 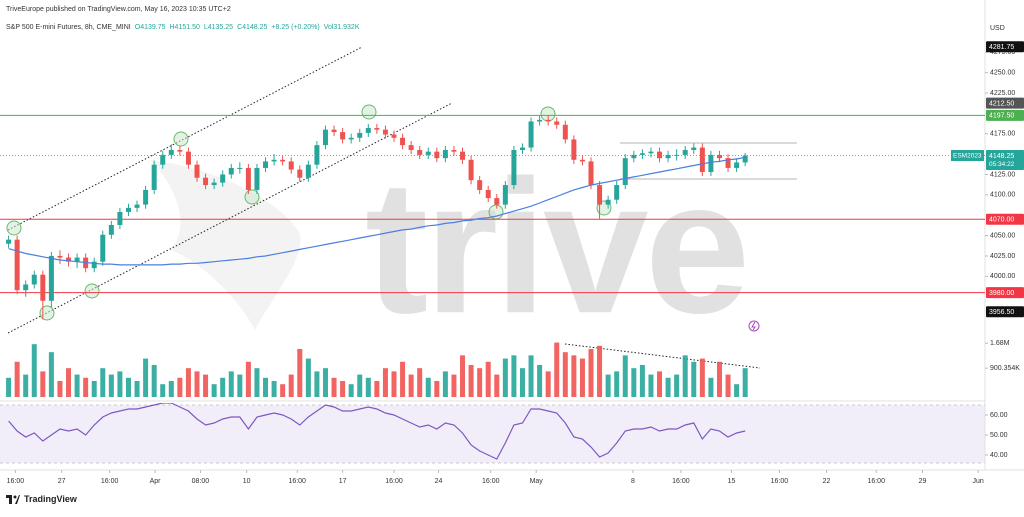 What do you see at coordinates (1001, 156) in the screenshot?
I see `last-price: 4148.25` at bounding box center [1001, 156].